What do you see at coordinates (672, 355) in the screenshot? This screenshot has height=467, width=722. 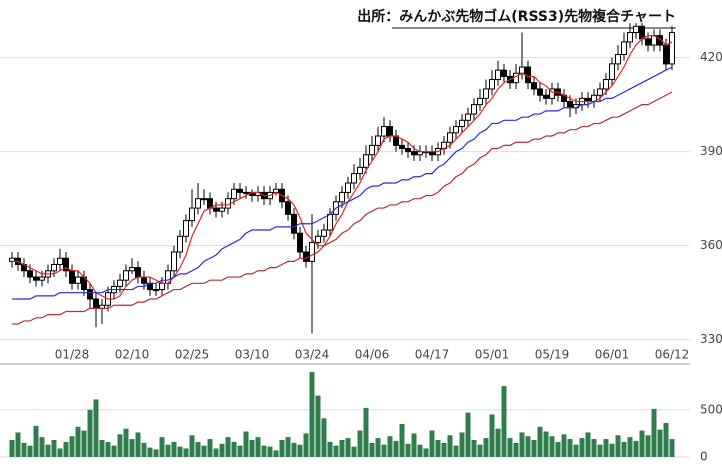 I see `x-tick-label: 06/12` at bounding box center [672, 355].